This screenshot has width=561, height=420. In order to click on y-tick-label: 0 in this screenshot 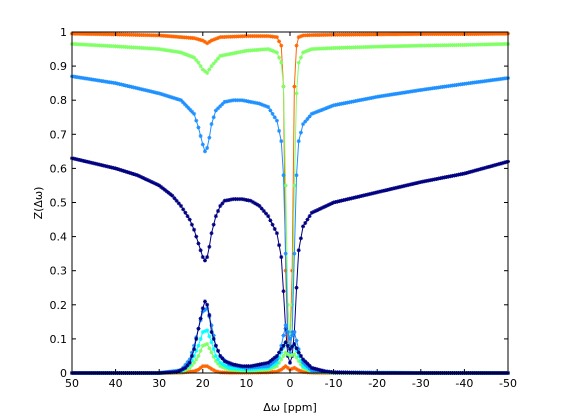, I will do `click(63, 373)`.